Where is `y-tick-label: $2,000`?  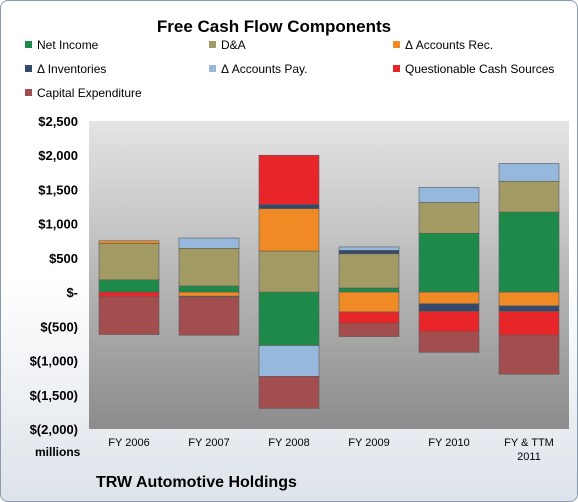
y-tick-label: $2,000 is located at coordinates (58, 155).